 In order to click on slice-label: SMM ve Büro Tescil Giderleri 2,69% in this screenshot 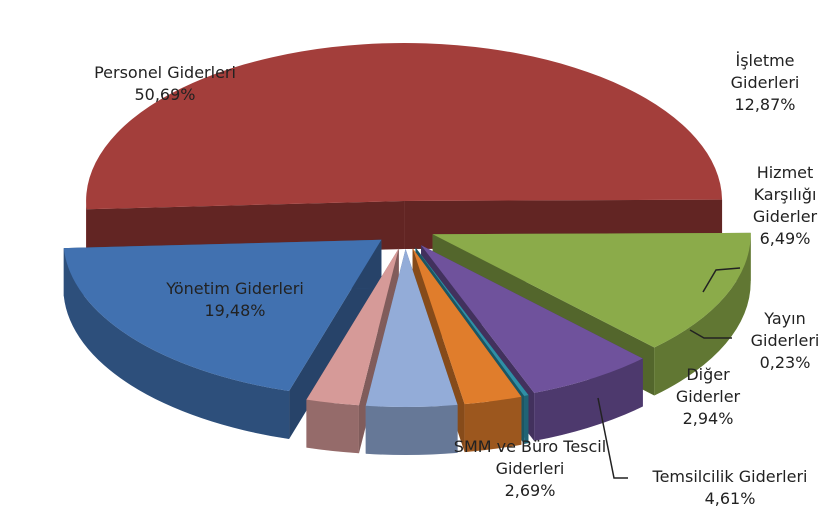, I will do `click(530, 469)`.